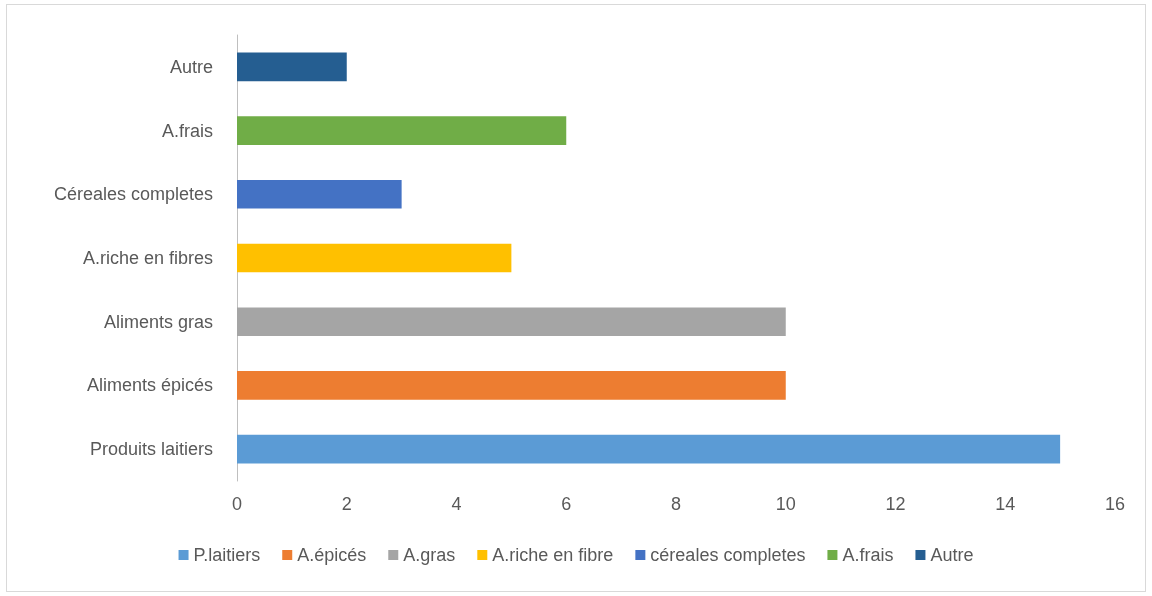 The width and height of the screenshot is (1152, 596). I want to click on legend-label: P.laitiers, so click(227, 555).